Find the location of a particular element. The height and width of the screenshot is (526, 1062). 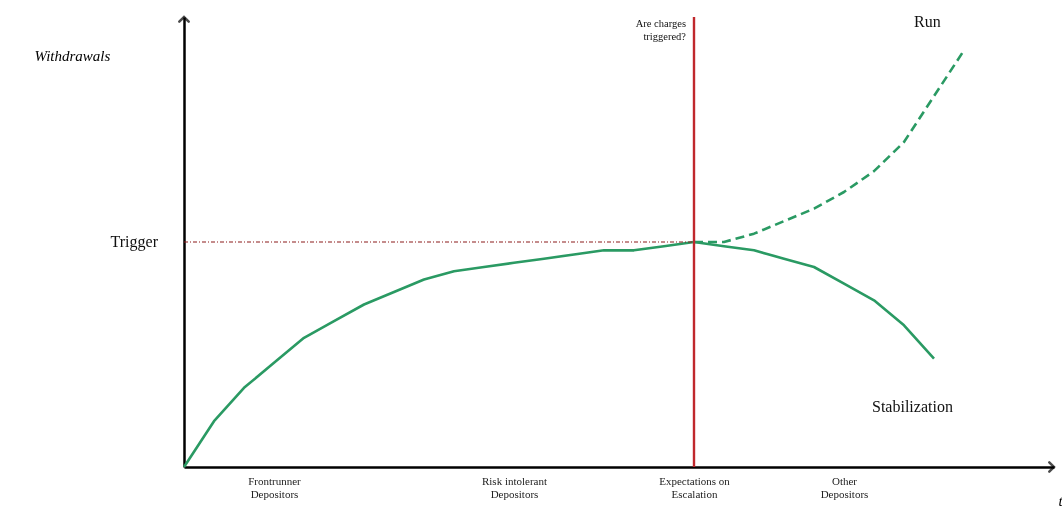

x-tick-label: Frontrunner Depositors is located at coordinates (275, 487).